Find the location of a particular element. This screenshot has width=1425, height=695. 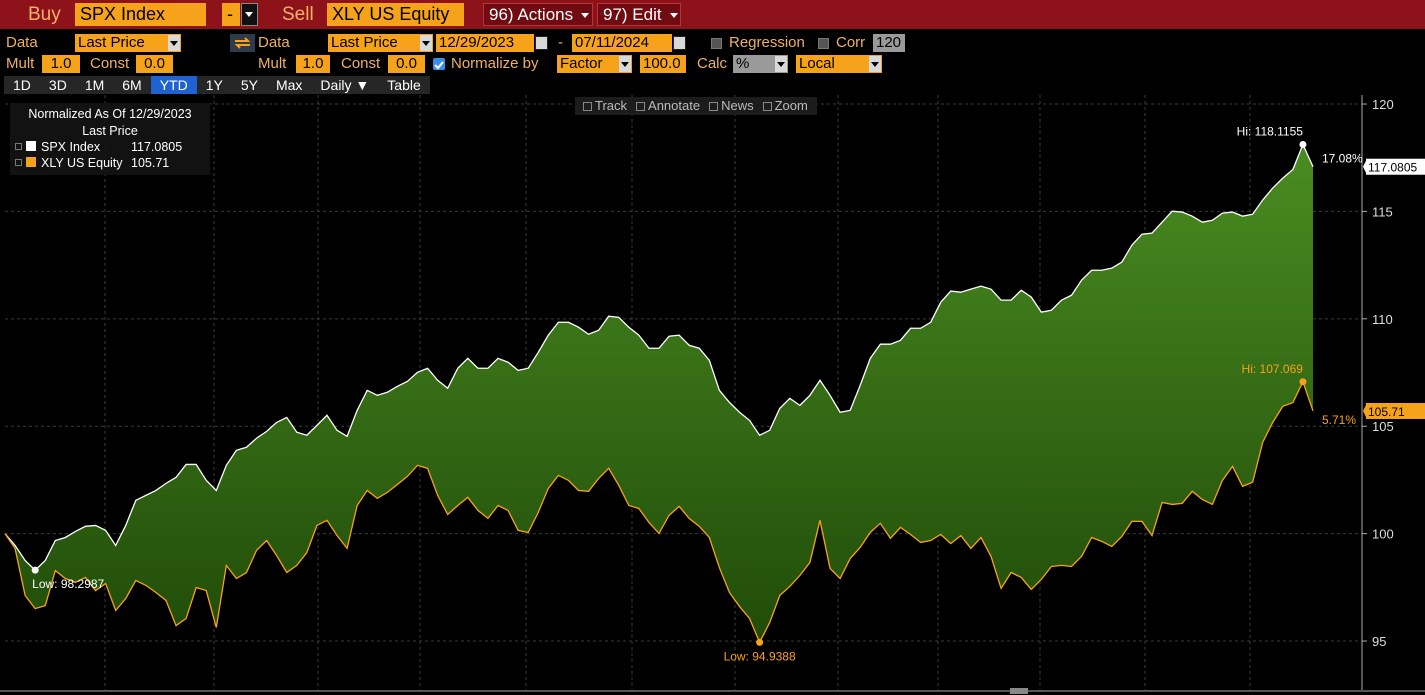

extreme-label: Hi: 107.069 is located at coordinates (1273, 369).